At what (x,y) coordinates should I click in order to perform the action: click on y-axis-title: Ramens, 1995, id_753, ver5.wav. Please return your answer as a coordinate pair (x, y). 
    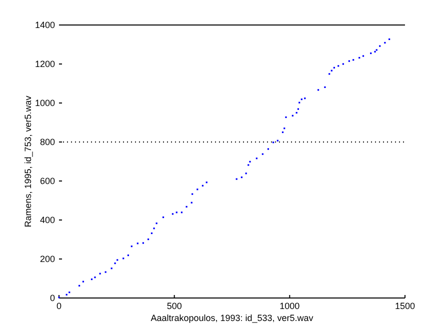
    Looking at the image, I should click on (28, 161).